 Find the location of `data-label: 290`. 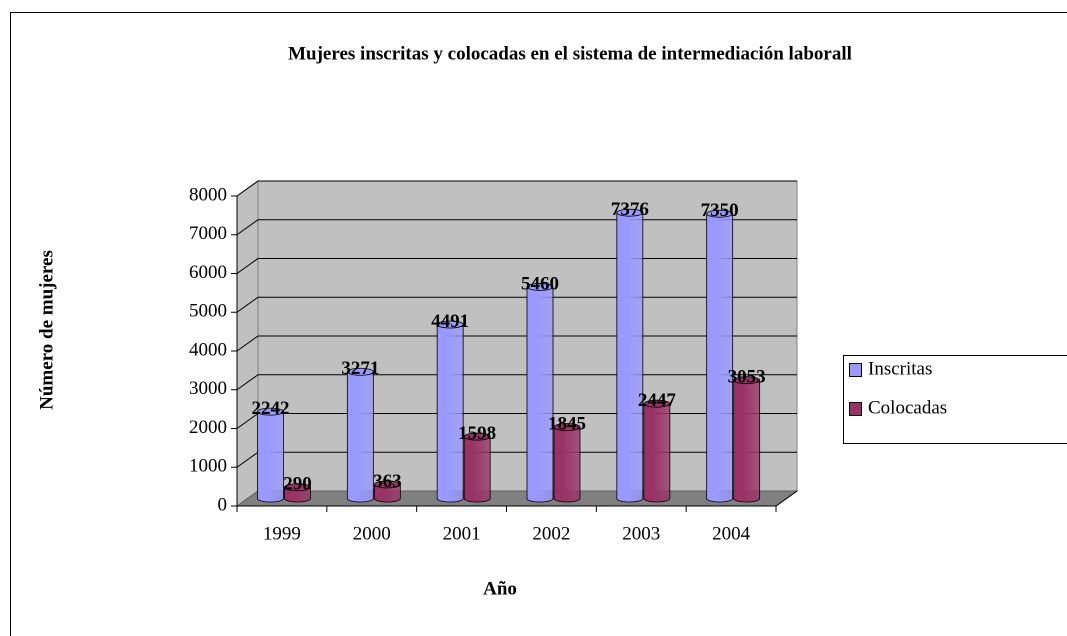

data-label: 290 is located at coordinates (297, 484).